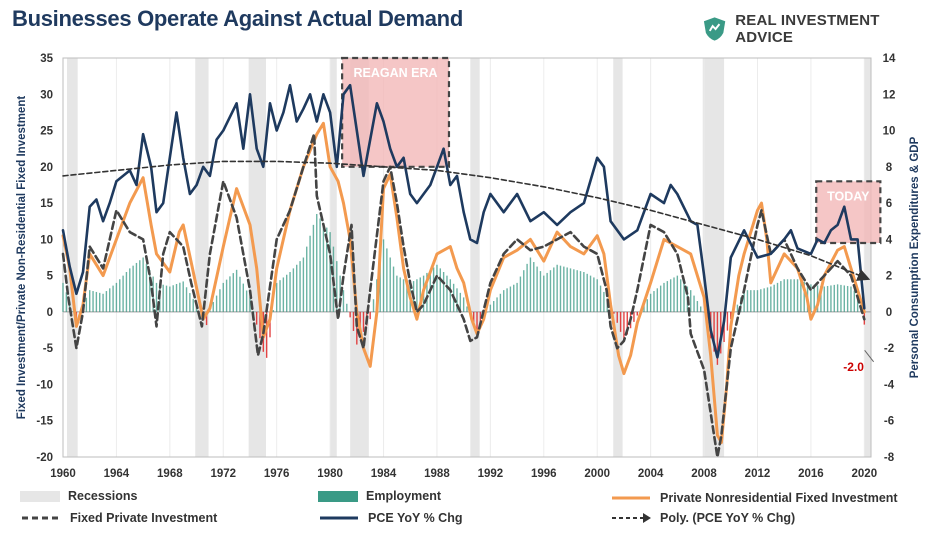  Describe the element at coordinates (889, 168) in the screenshot. I see `y-right-tick-label: 8` at that location.